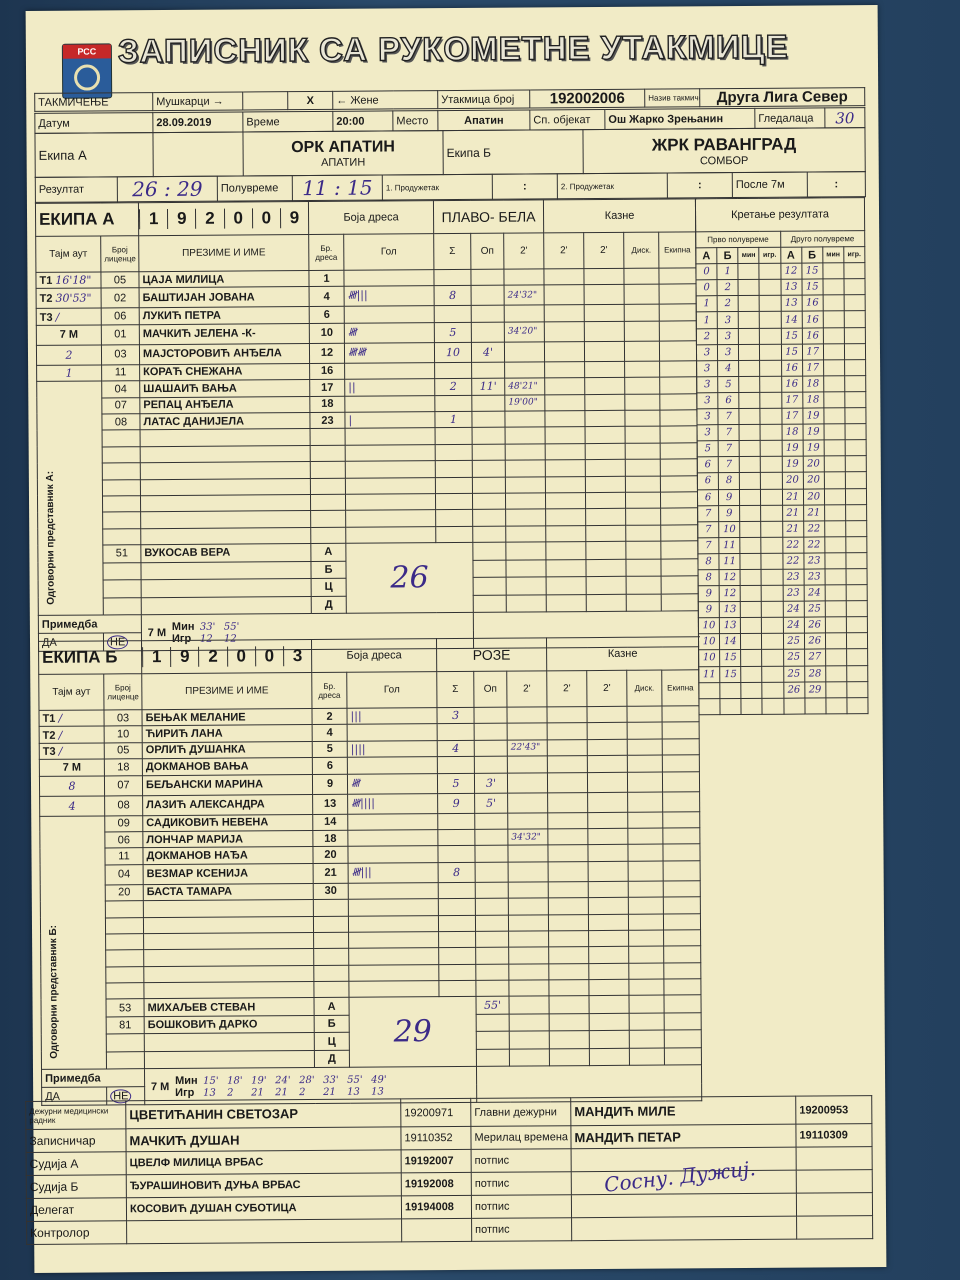  I want to click on official-name: БОШКОВИЋ ДАРКО, so click(229, 1025).